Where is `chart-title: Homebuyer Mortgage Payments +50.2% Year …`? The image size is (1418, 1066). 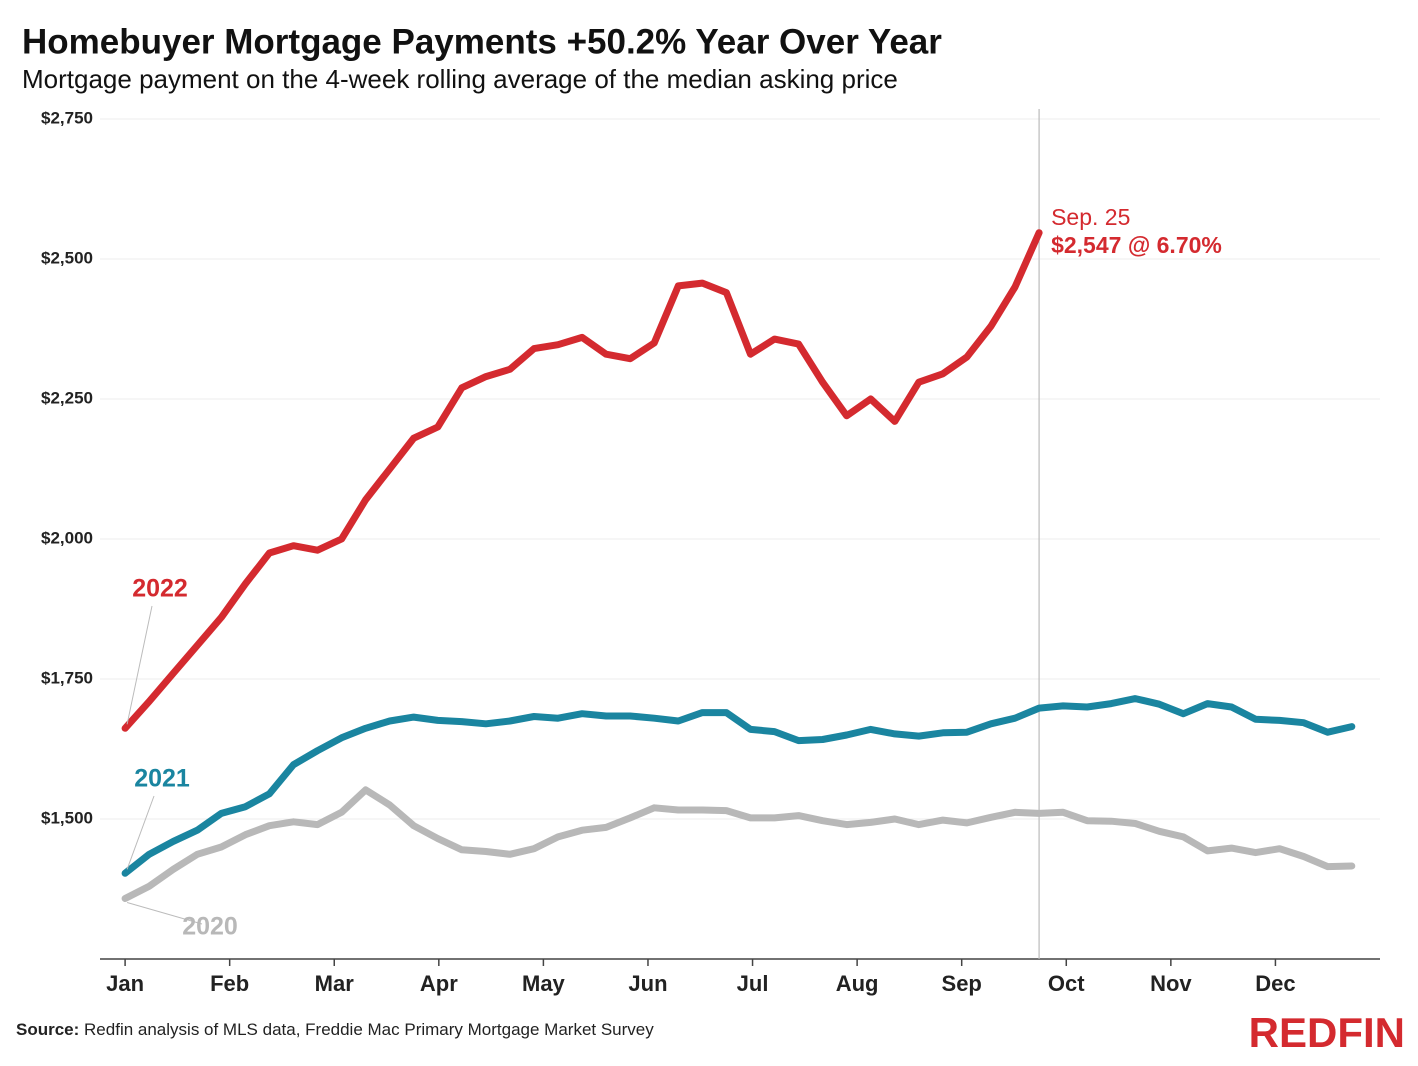
chart-title: Homebuyer Mortgage Payments +50.2% Year … is located at coordinates (482, 41).